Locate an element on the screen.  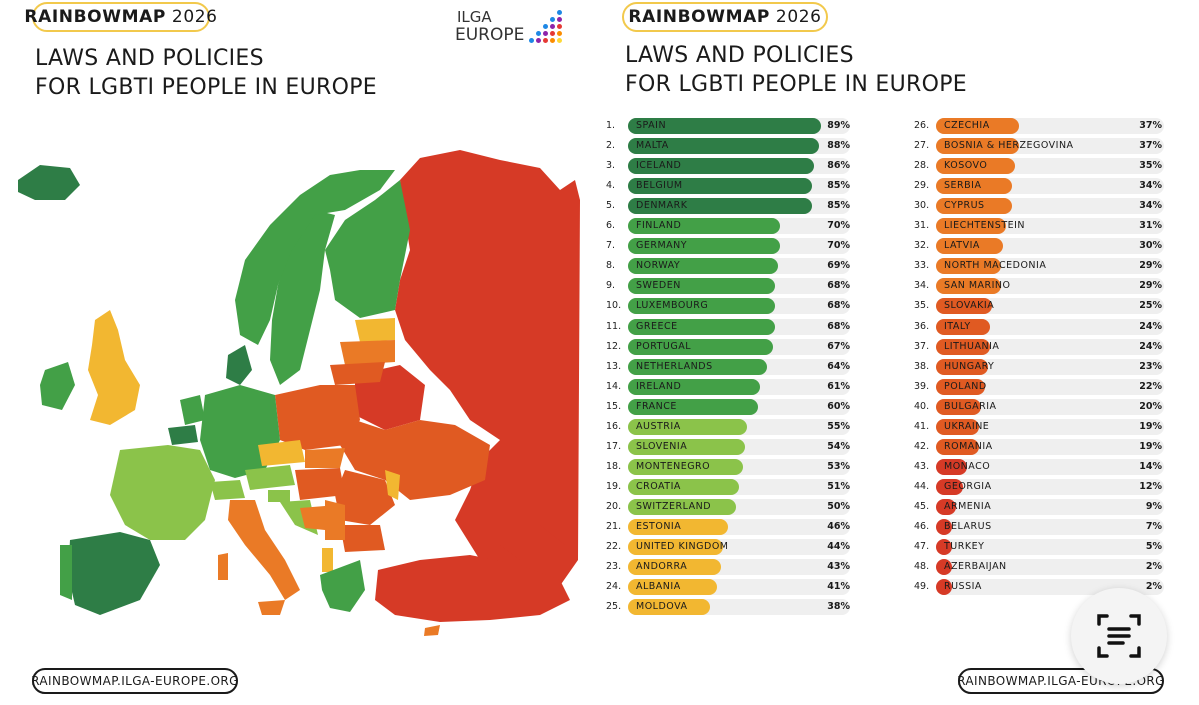
row-value: 12% is located at coordinates (1150, 486).